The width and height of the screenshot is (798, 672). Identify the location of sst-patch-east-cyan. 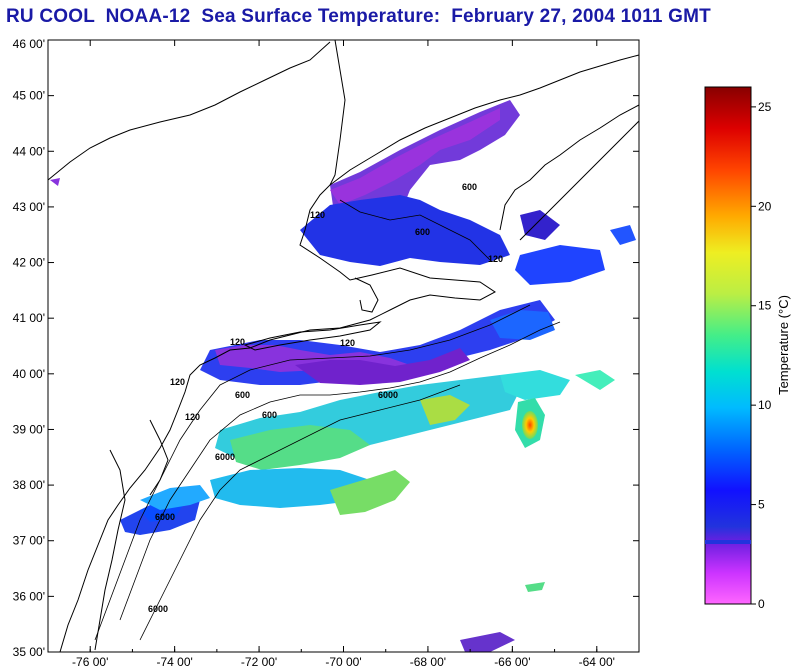
(535, 385).